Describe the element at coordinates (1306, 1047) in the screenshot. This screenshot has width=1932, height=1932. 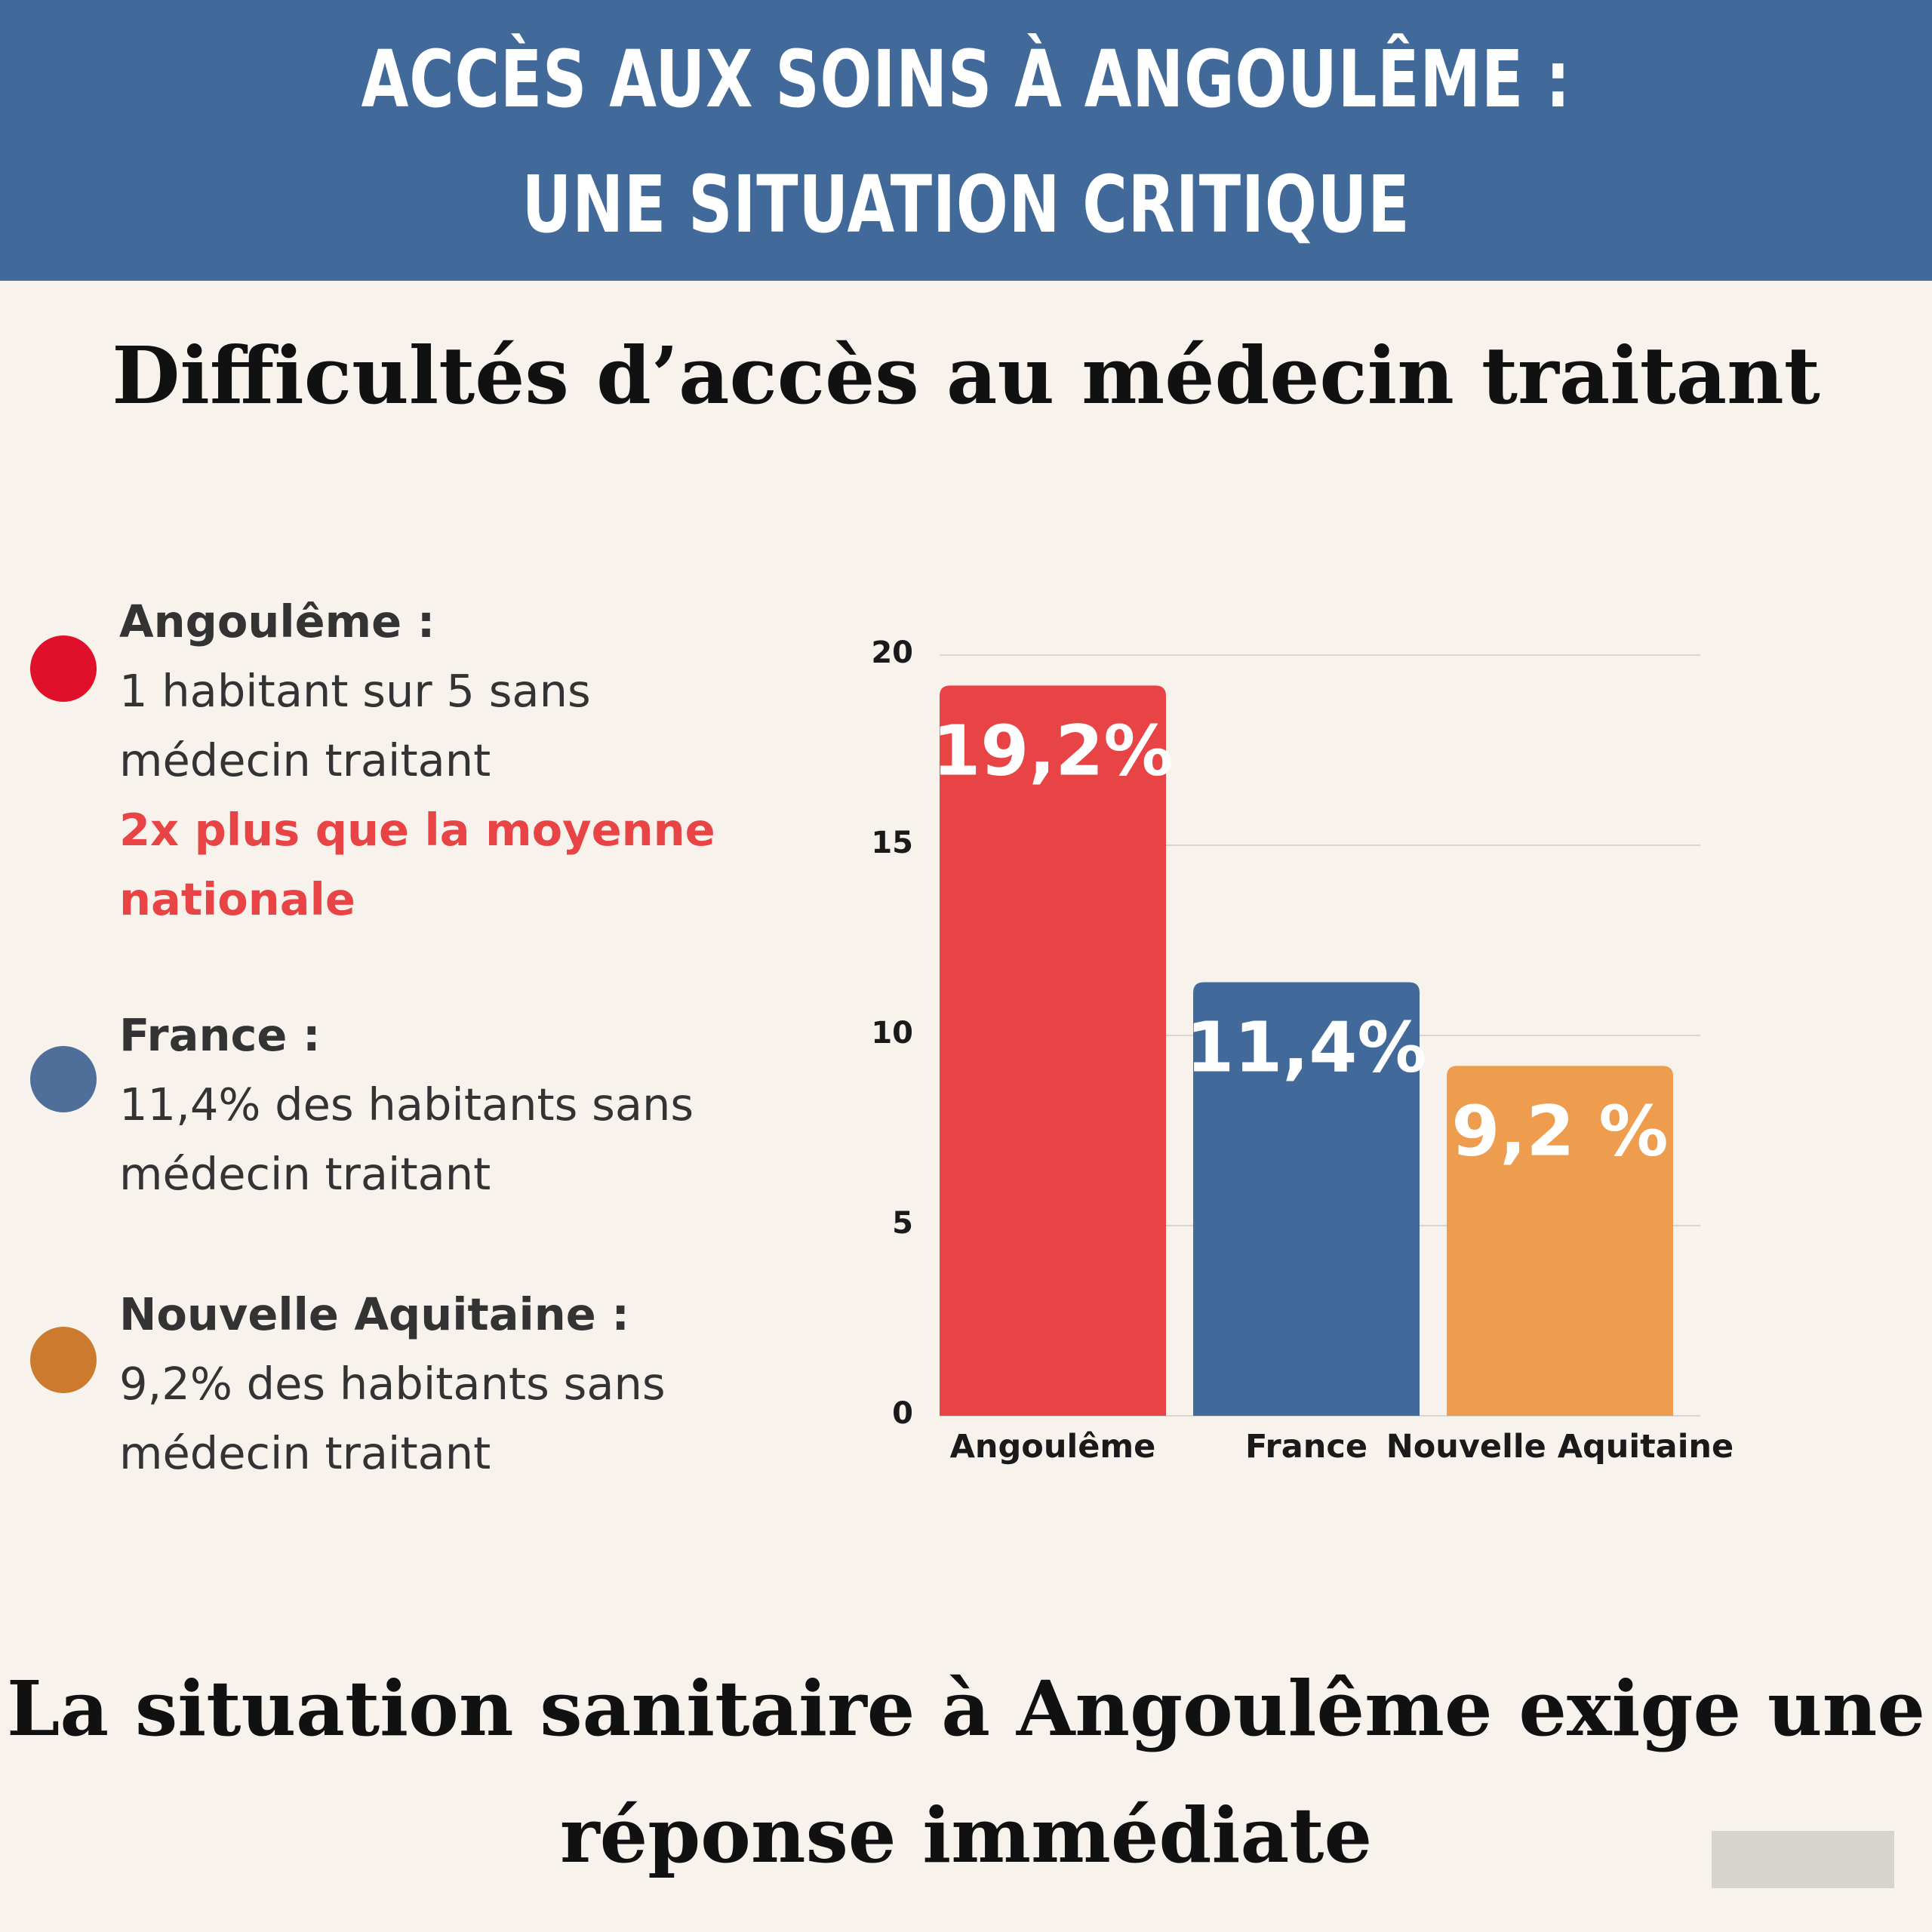
I see `bar-data-label: 11,4%` at that location.